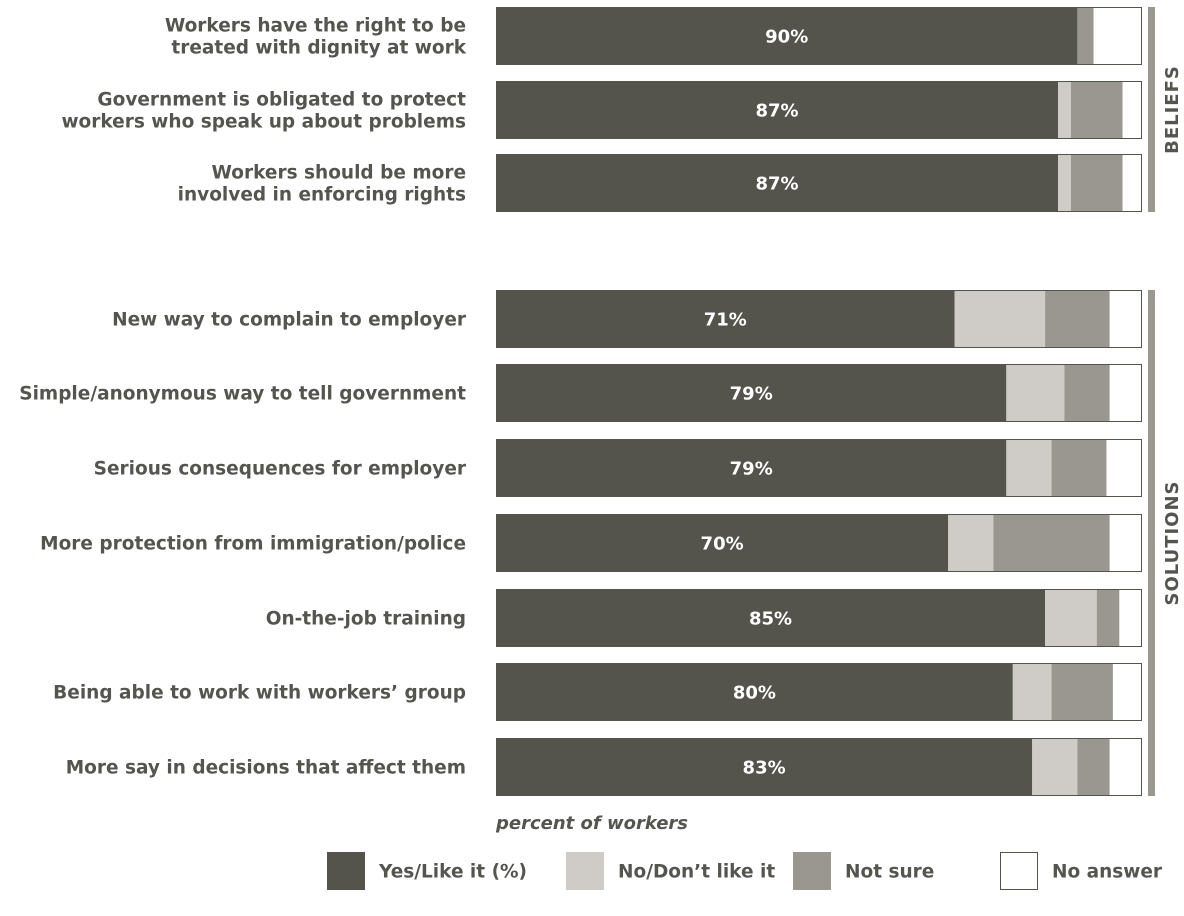 This screenshot has width=1184, height=916. I want to click on value-label: 83%, so click(764, 768).